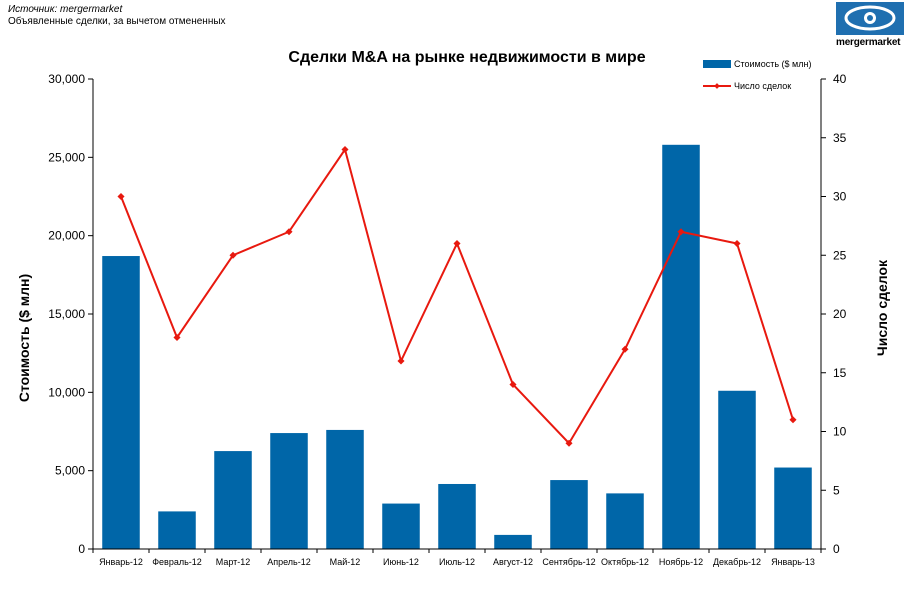 The width and height of the screenshot is (907, 597). What do you see at coordinates (772, 64) in the screenshot?
I see `legend-bar-label: Стоимость ($ млн)` at bounding box center [772, 64].